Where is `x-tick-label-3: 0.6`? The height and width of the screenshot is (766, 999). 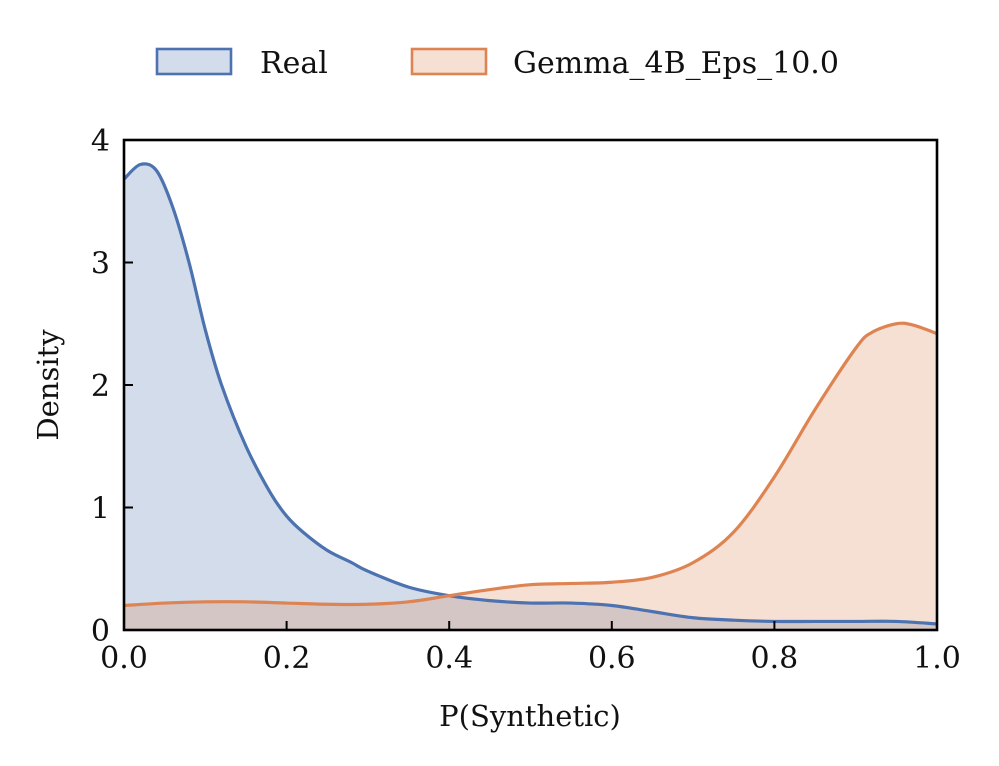 x-tick-label-3: 0.6 is located at coordinates (612, 658).